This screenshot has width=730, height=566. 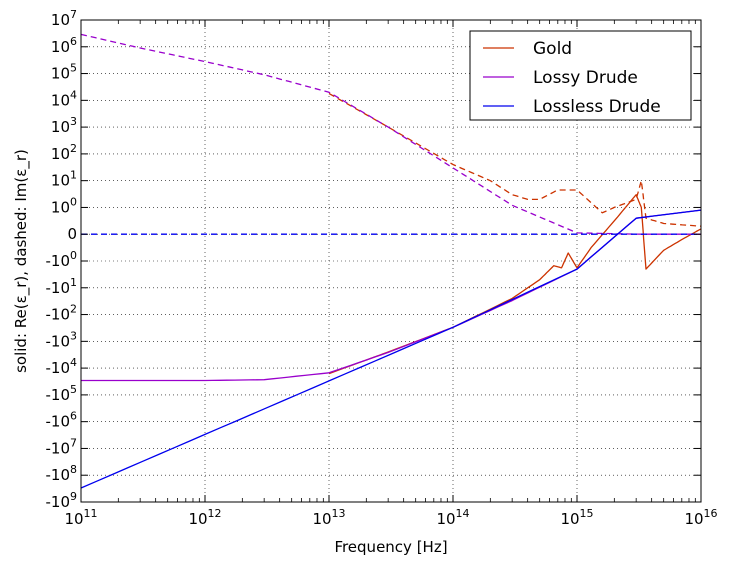 I want to click on y-tick-label: 10⁷, so click(x=64, y=18).